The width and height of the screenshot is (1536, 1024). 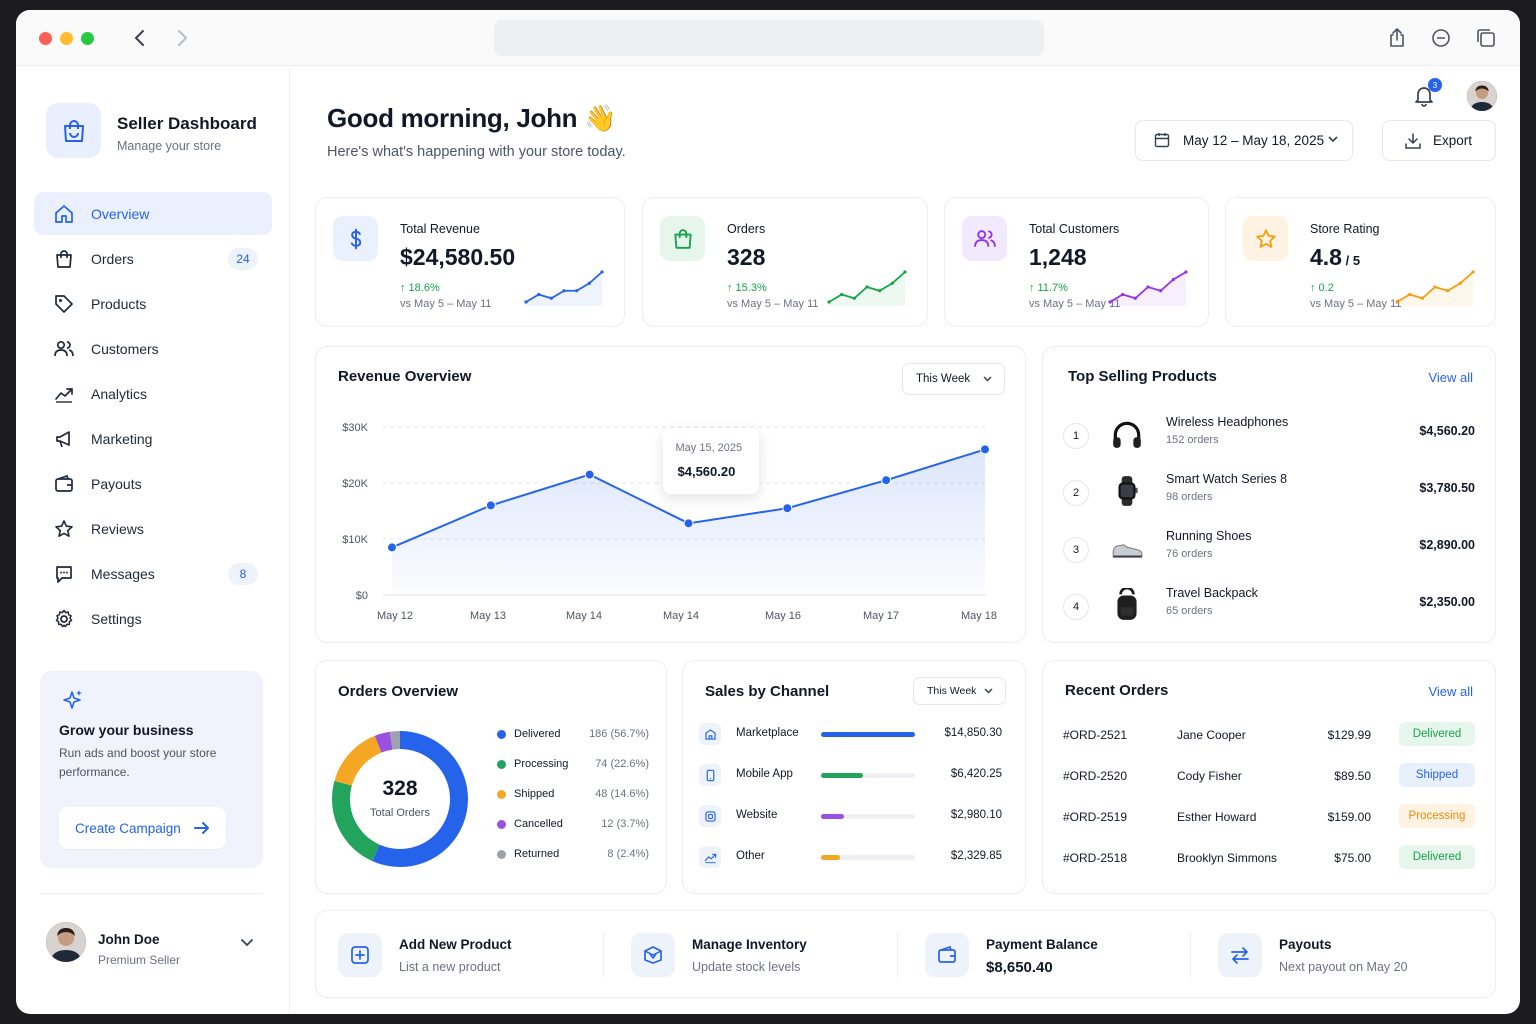 I want to click on sidebar-item-orders: Orders 24, so click(x=153, y=258).